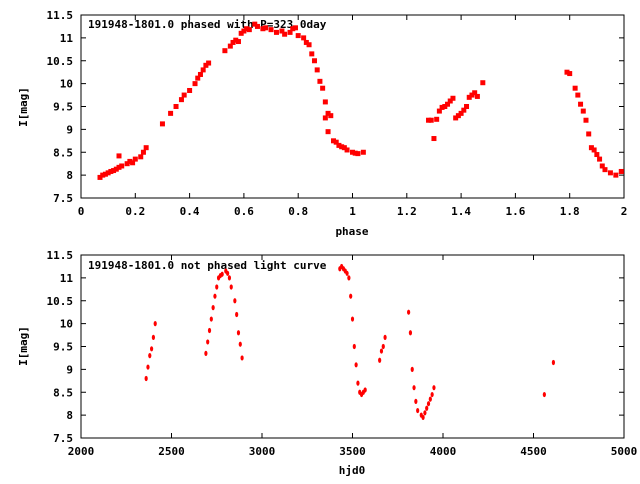 The image size is (640, 484). Describe the element at coordinates (81, 451) in the screenshot. I see `x-tick-label: 2000` at that location.